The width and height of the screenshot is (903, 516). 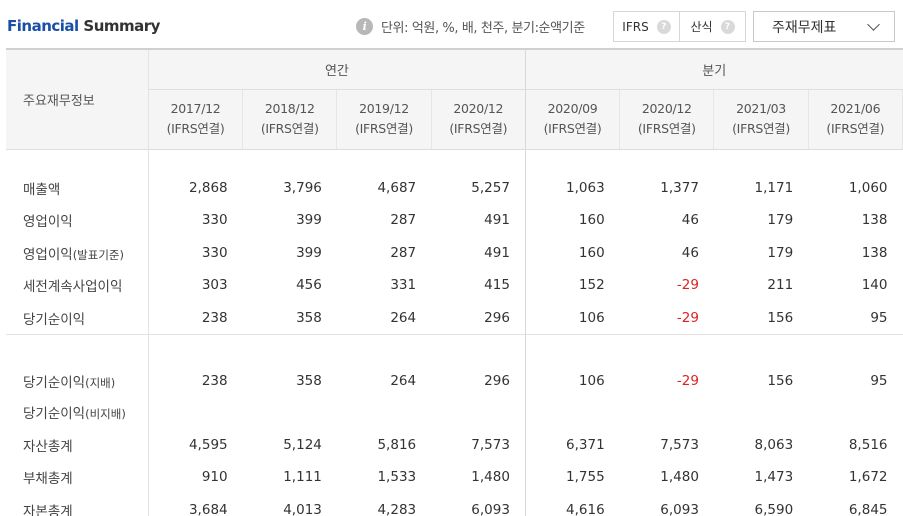 I want to click on value-cell: 1,063, so click(x=585, y=187).